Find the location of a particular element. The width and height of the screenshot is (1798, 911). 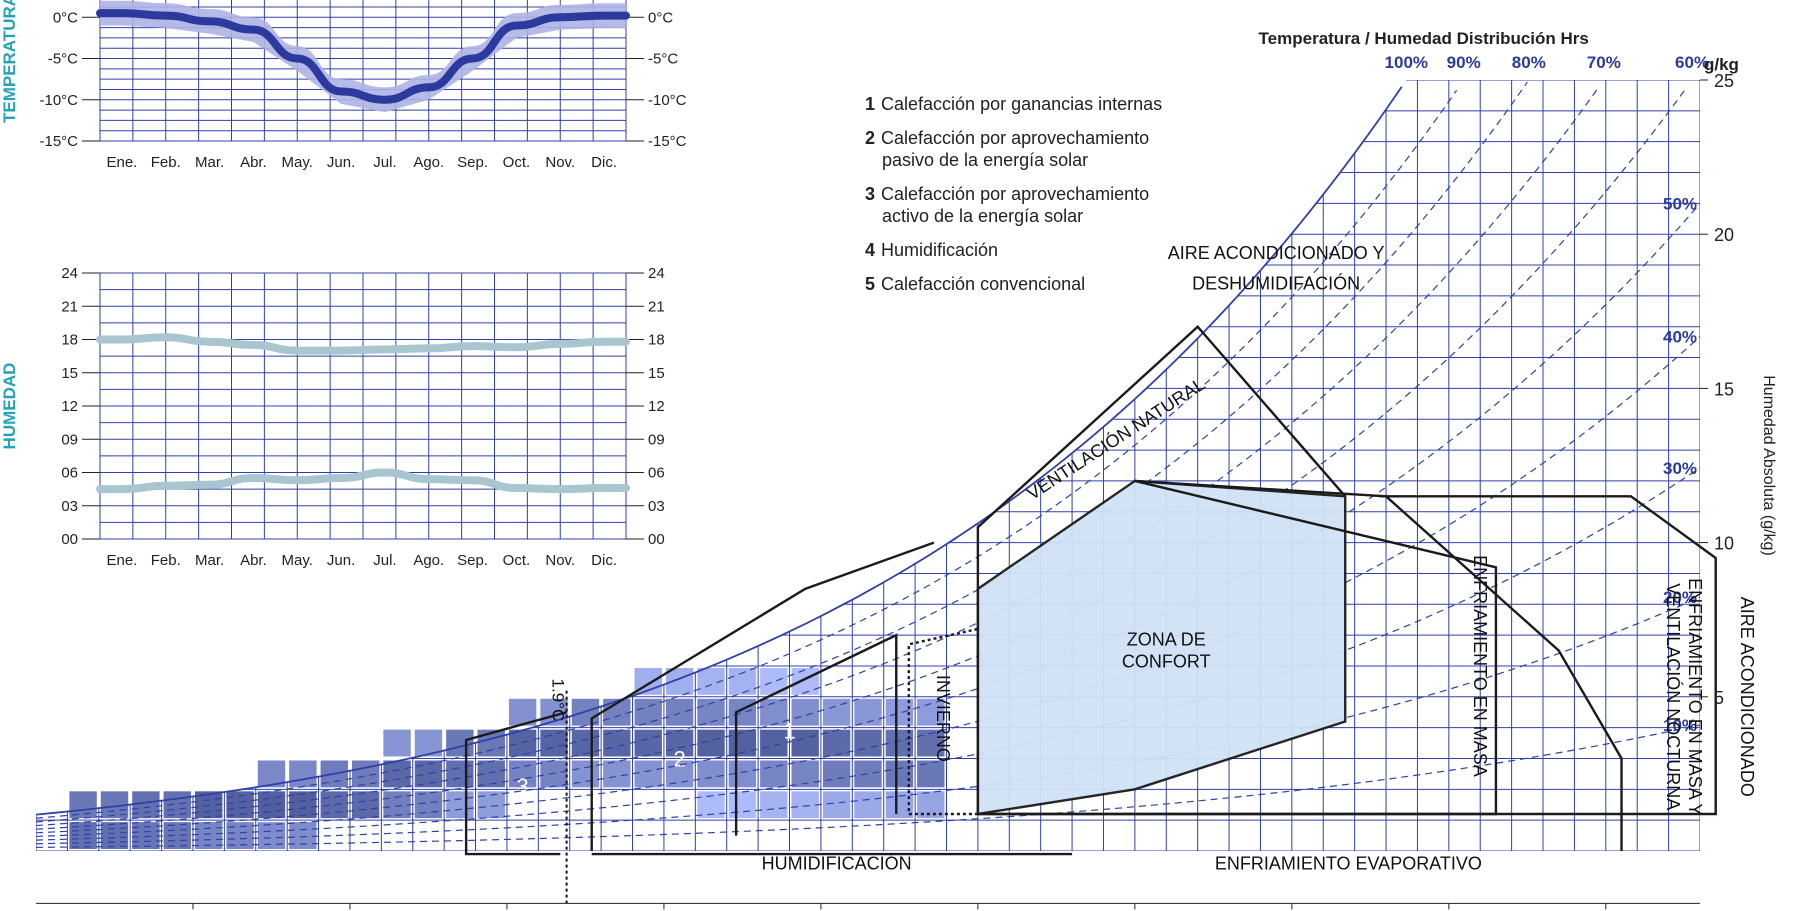

rh-label-60: 60% is located at coordinates (1692, 62).